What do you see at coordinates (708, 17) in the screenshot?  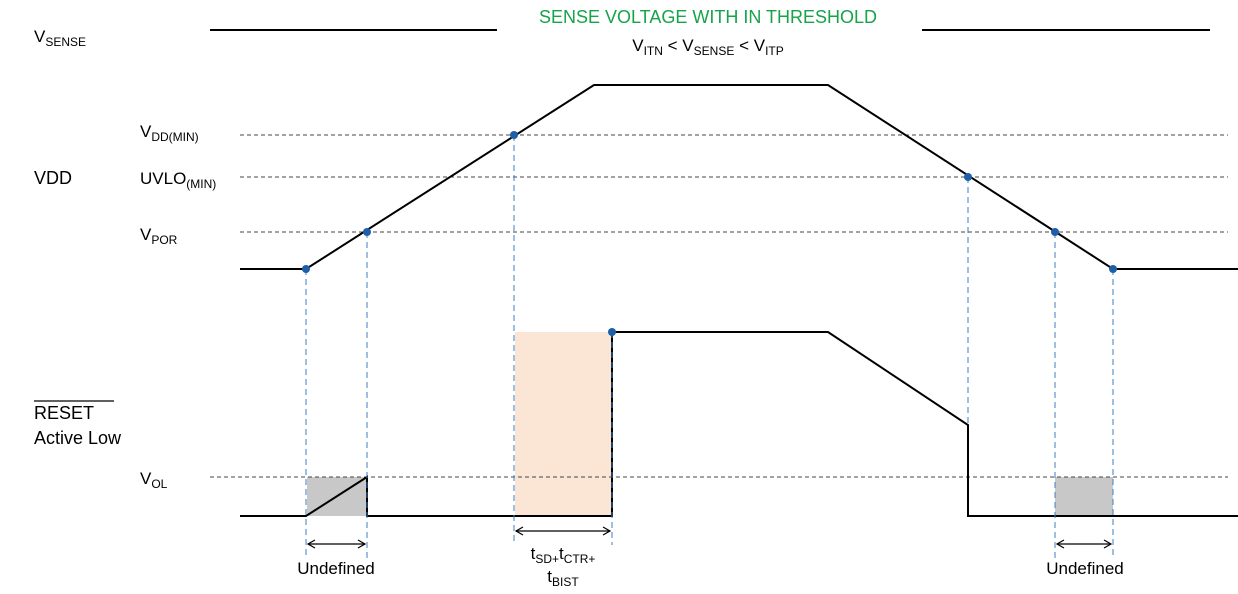 I see `title-text: SENSE VOLTAGE WITH IN THRESHOLD` at bounding box center [708, 17].